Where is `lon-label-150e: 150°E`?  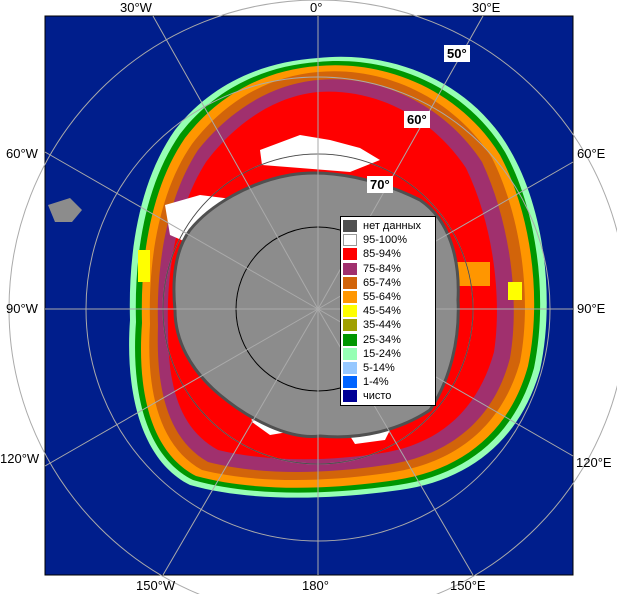
lon-label-150e: 150°E is located at coordinates (468, 585).